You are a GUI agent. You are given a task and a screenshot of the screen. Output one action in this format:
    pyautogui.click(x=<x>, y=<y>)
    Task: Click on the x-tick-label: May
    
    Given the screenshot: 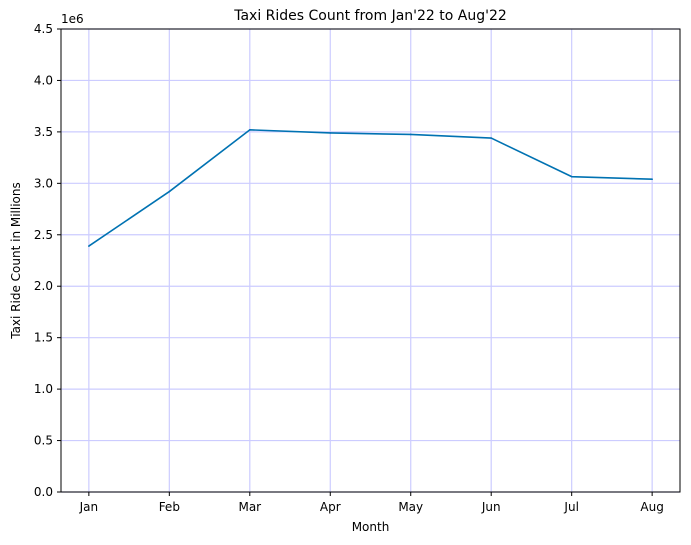 What is the action you would take?
    pyautogui.click(x=410, y=507)
    